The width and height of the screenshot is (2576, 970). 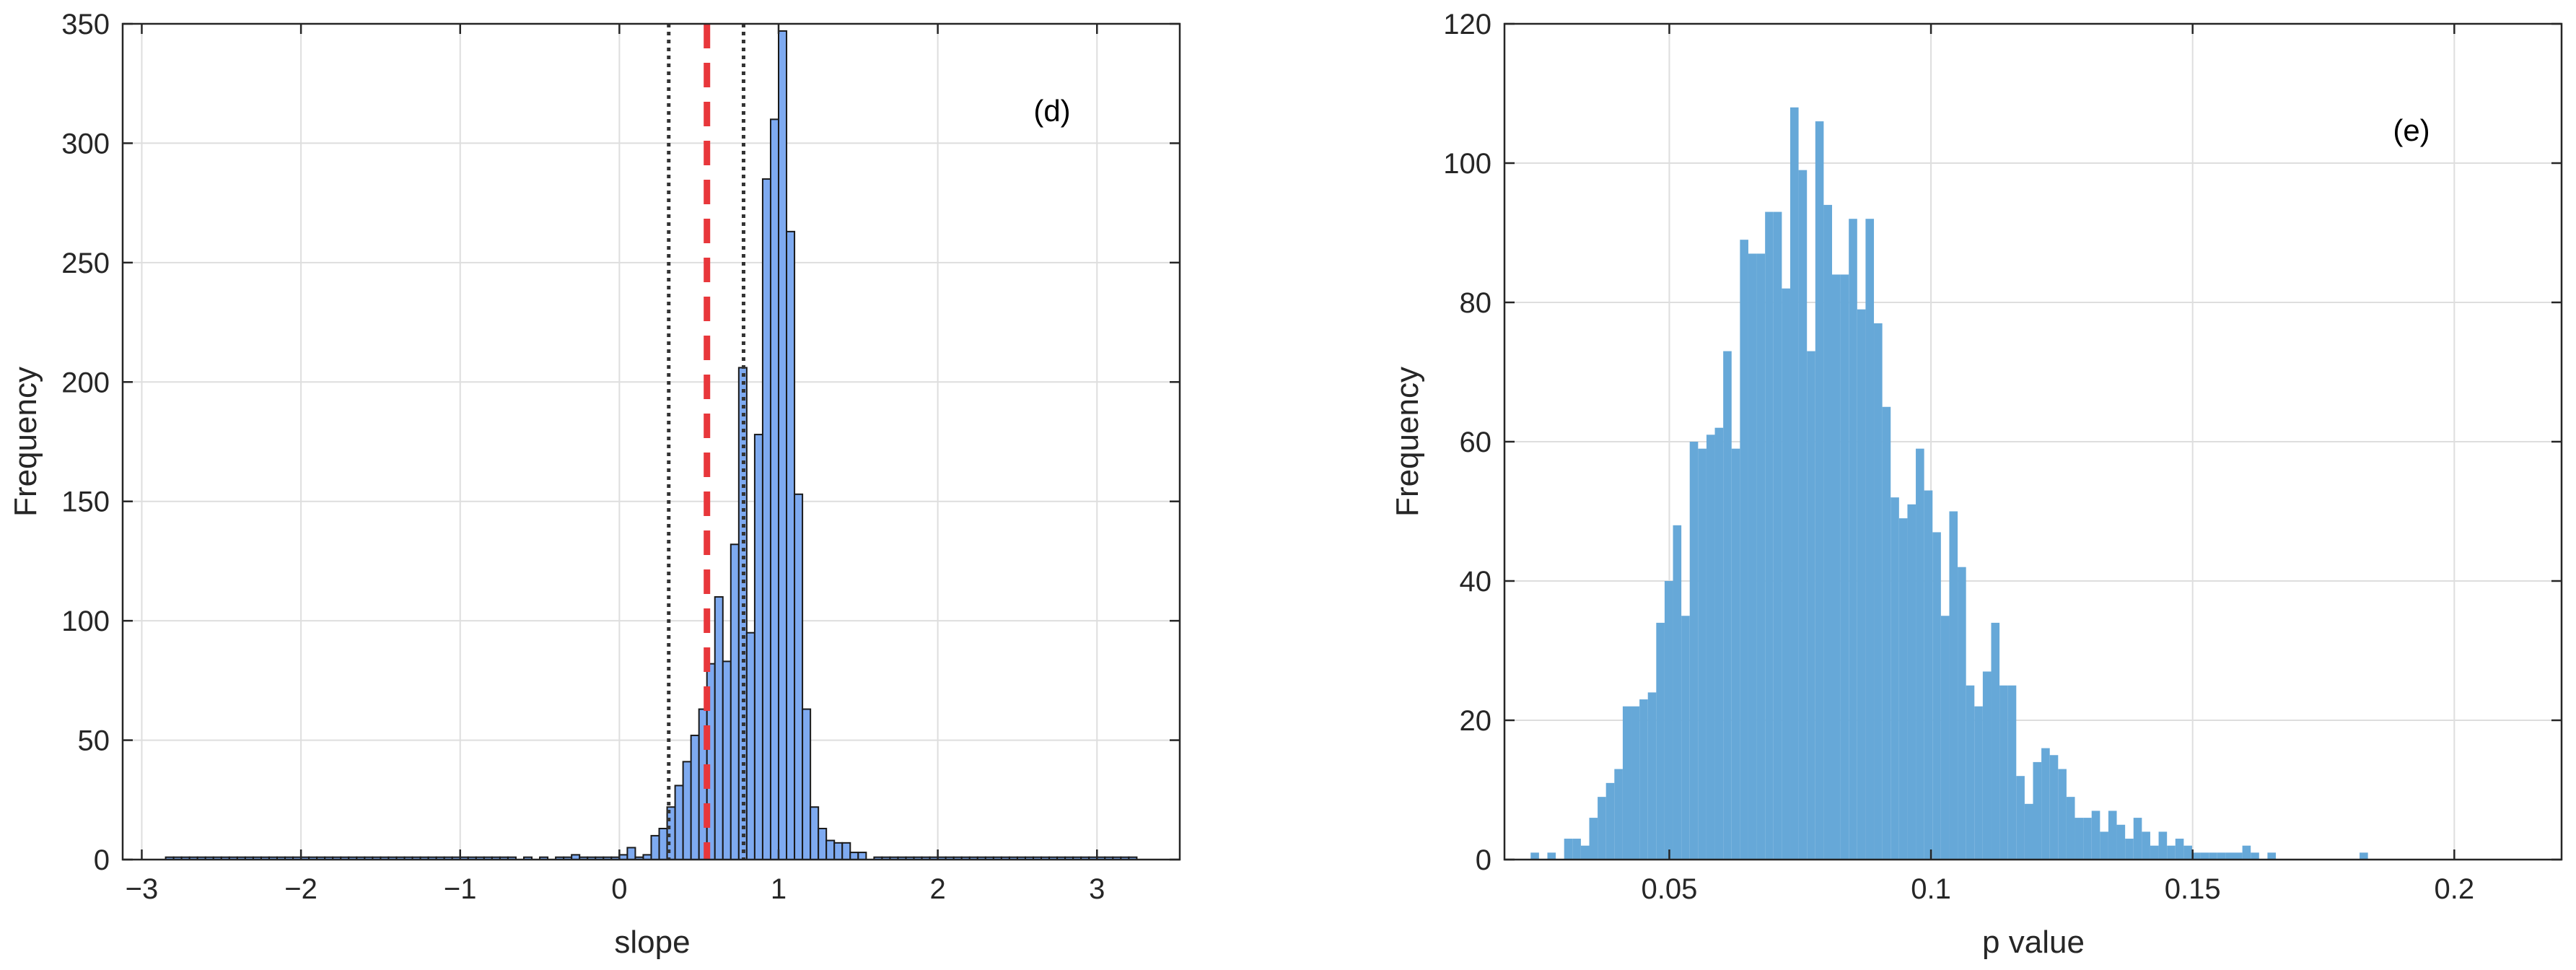 I want to click on x-tick-label: 3, so click(x=1097, y=889).